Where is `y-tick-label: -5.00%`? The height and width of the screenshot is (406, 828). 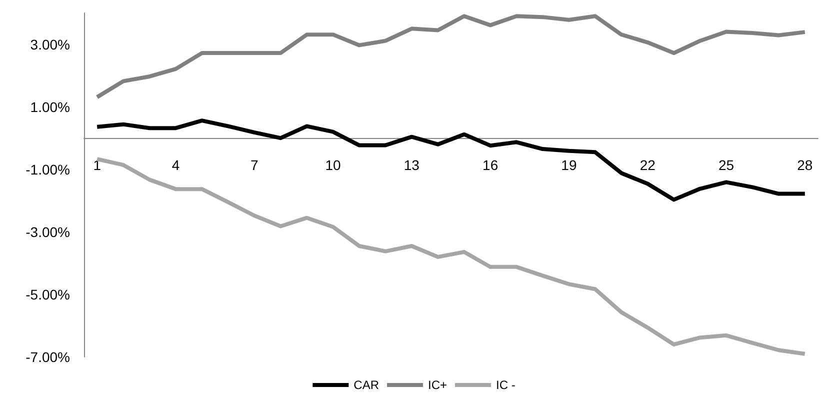 y-tick-label: -5.00% is located at coordinates (48, 294).